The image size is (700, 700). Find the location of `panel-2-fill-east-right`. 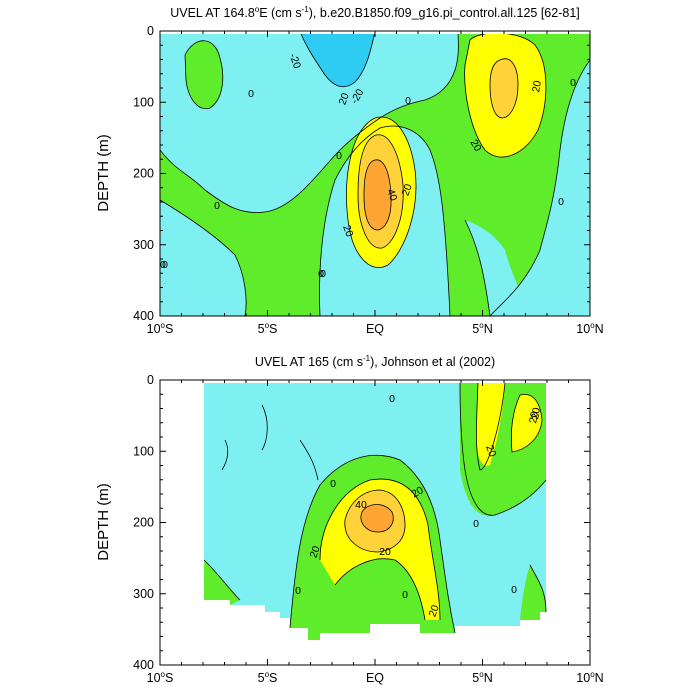

panel-2-fill-east-right is located at coordinates (533, 592).